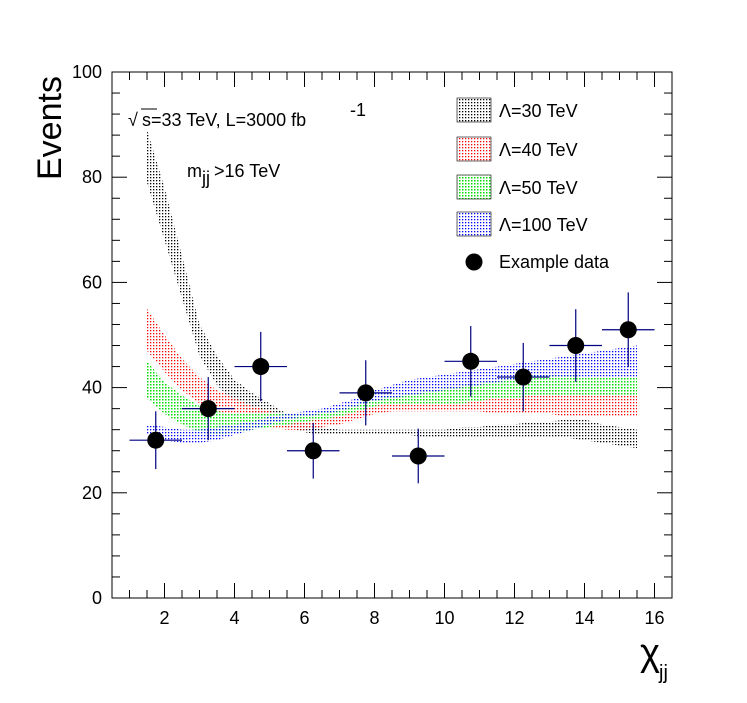 The image size is (747, 703). I want to click on legend-label-lambda-100: Λ=100 TeV, so click(543, 225).